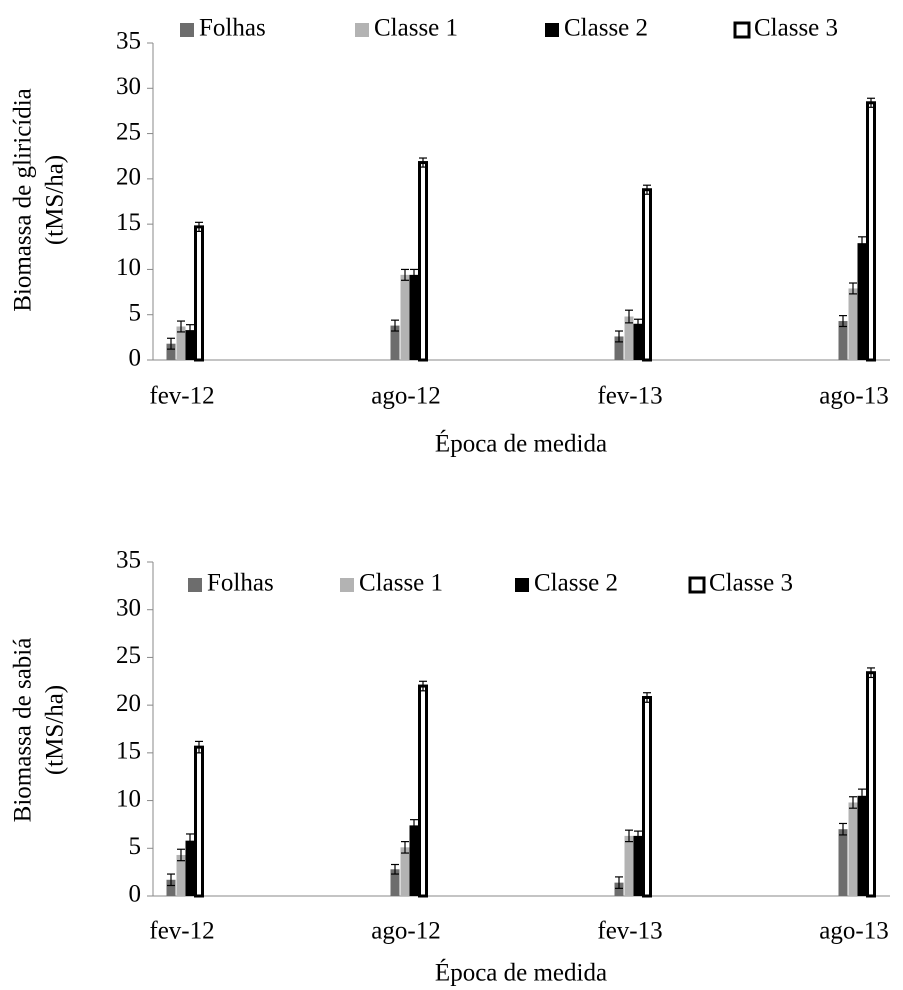  What do you see at coordinates (401, 583) in the screenshot?
I see `legend-label: Classe 1` at bounding box center [401, 583].